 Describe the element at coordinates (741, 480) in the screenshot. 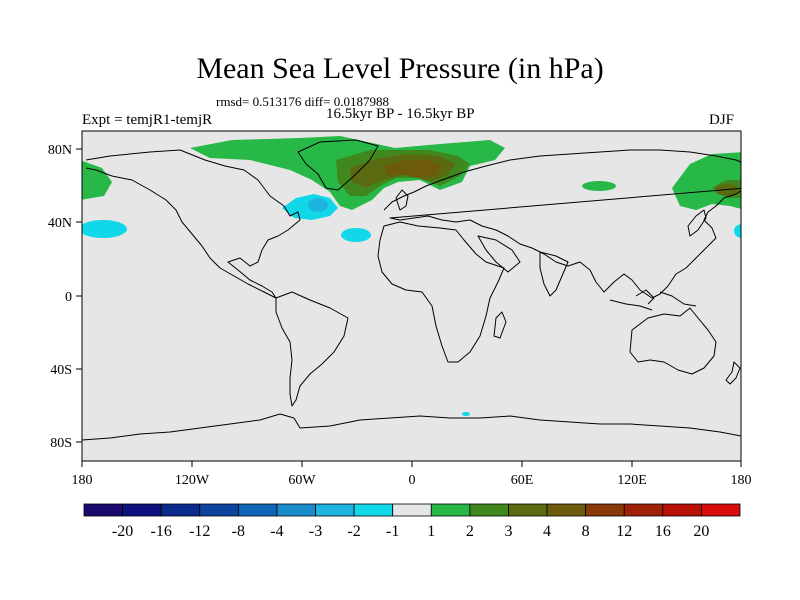

I see `lon-label-180e: 180` at that location.